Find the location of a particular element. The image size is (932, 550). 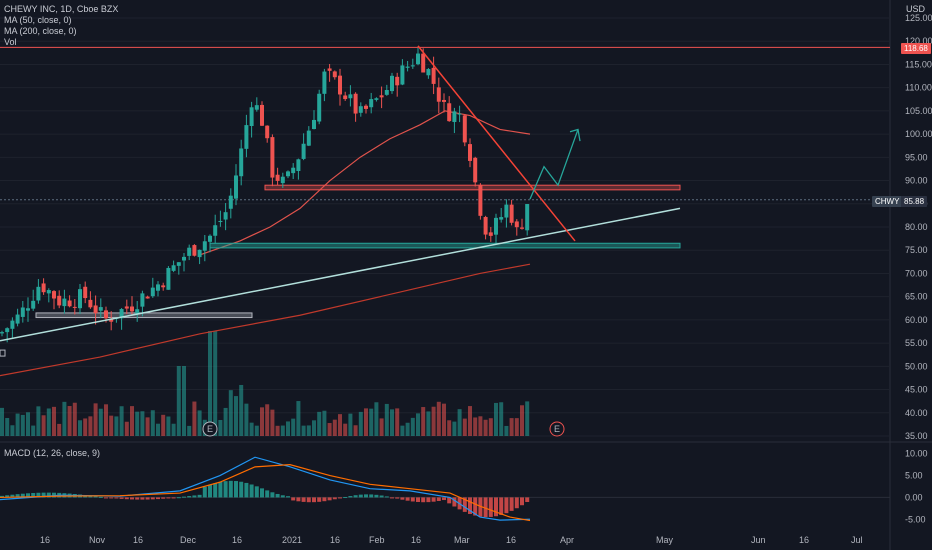

time-tick-label: May is located at coordinates (665, 540).